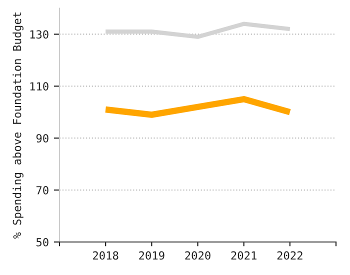  Describe the element at coordinates (243, 255) in the screenshot. I see `x-tick-label: 2021` at that location.